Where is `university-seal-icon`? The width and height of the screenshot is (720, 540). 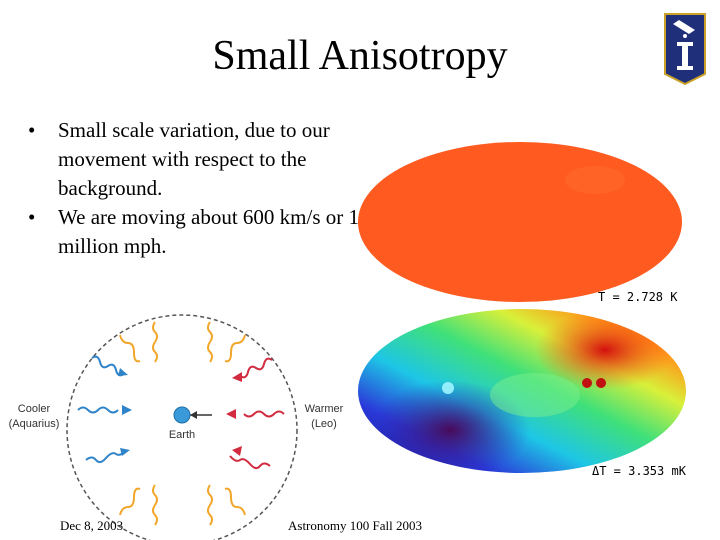
university-seal-icon is located at coordinates (685, 49).